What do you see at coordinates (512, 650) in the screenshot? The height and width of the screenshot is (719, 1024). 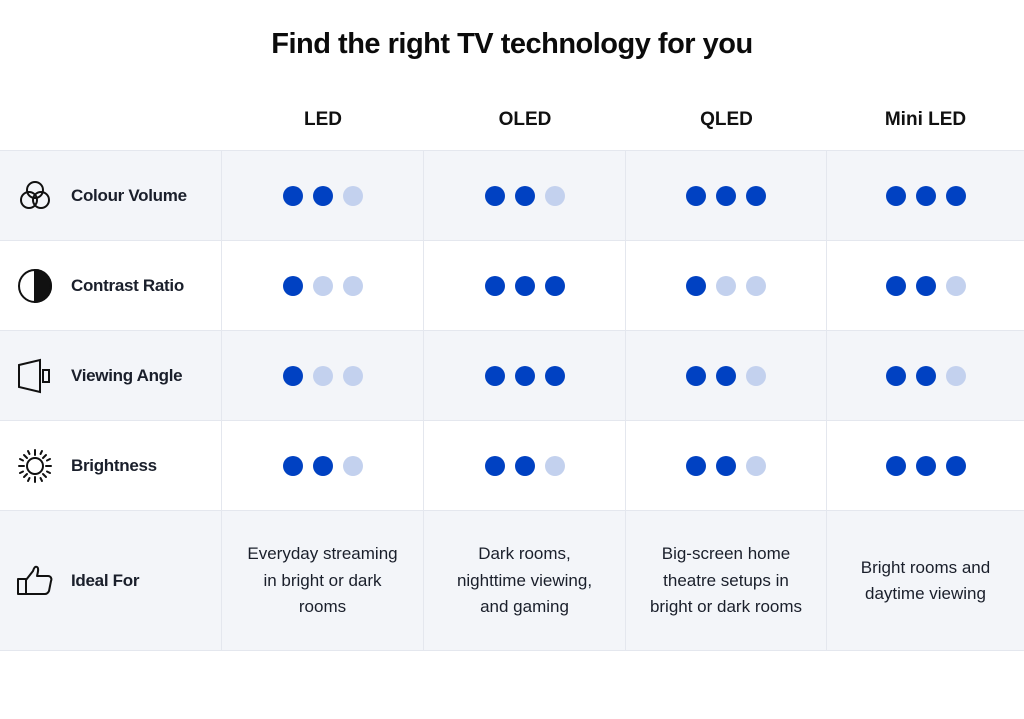 I see `table-bottom-border` at bounding box center [512, 650].